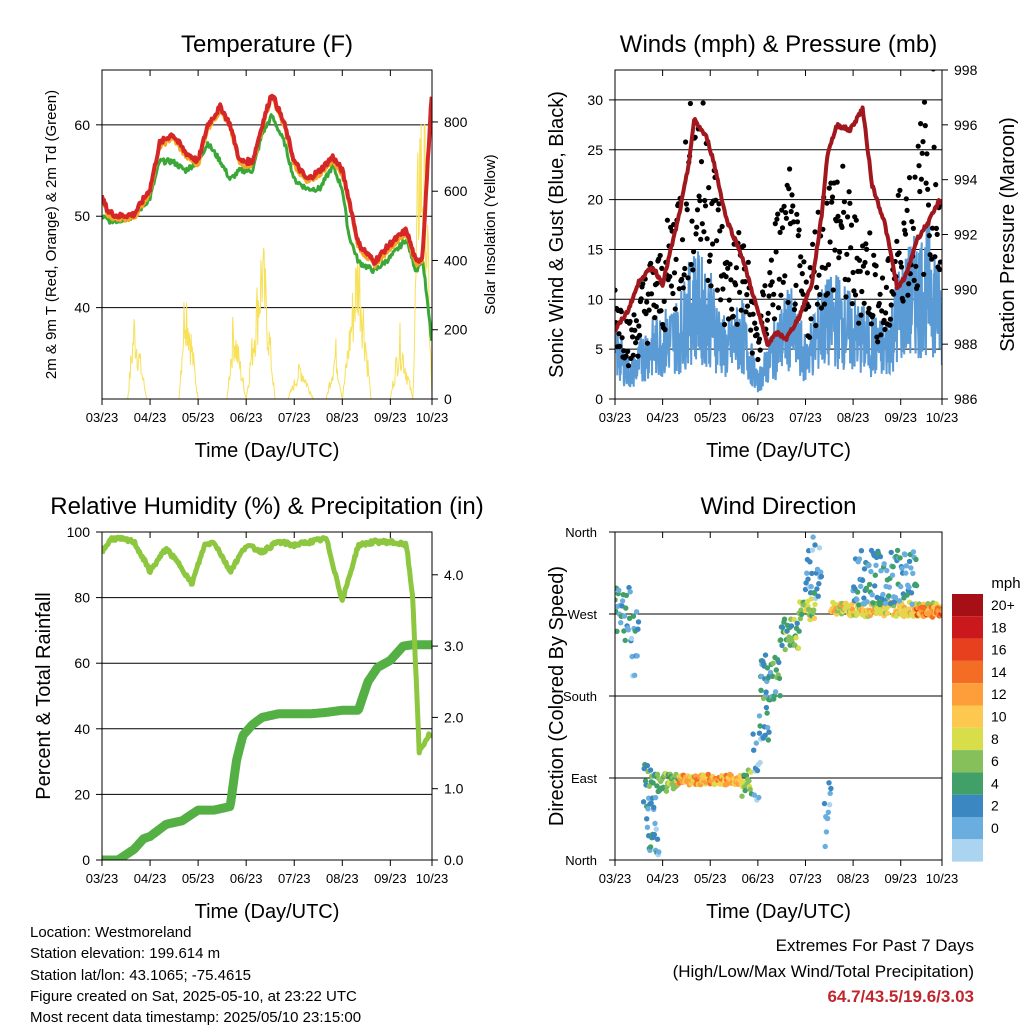 This screenshot has width=1024, height=1028. What do you see at coordinates (599, 349) in the screenshot?
I see `y-tick-label: 5` at bounding box center [599, 349].